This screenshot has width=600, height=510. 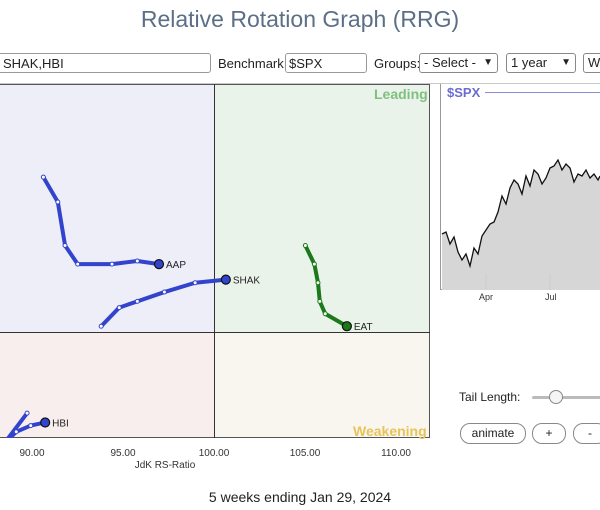 I want to click on quadrant-weakening, so click(x=322, y=385).